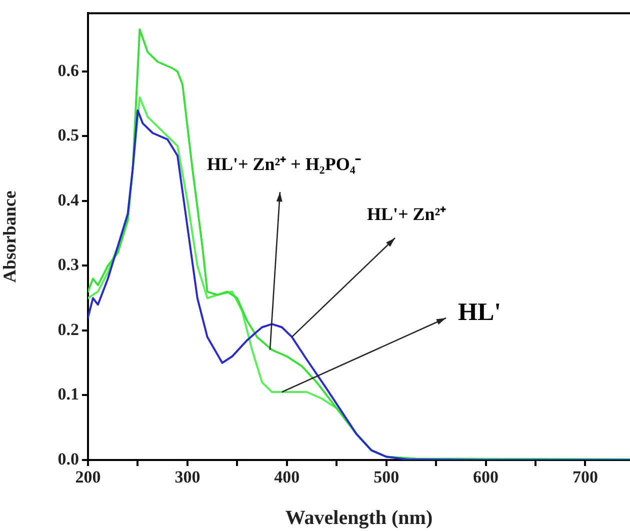  Describe the element at coordinates (284, 164) in the screenshot. I see `annotation: HL'+ Zn²⁺ + H₂PO₄⁻` at that location.